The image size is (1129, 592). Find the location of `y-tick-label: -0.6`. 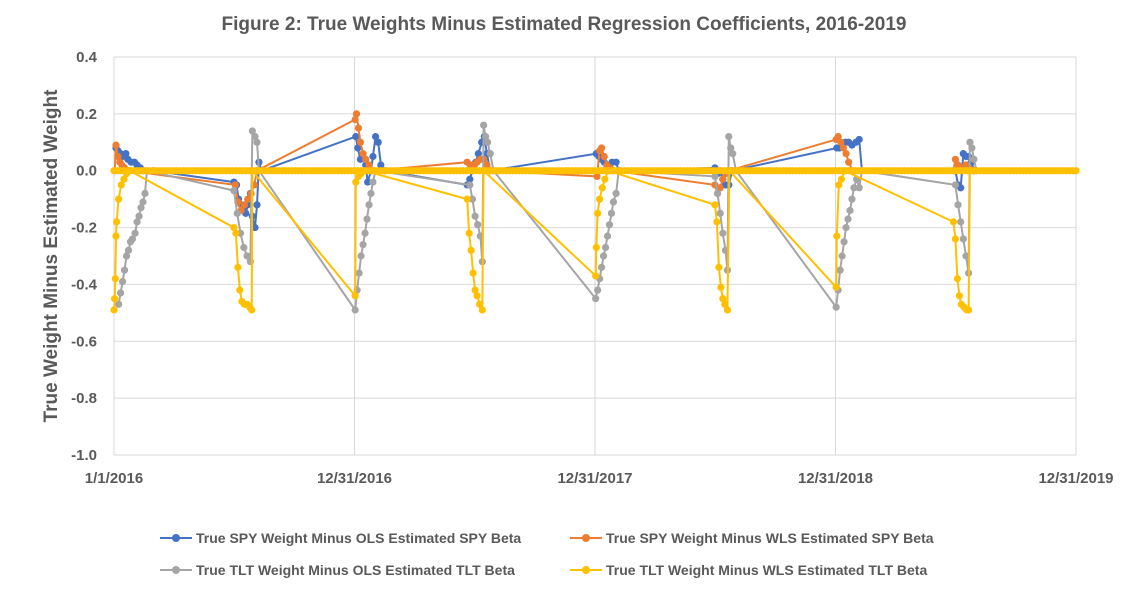

y-tick-label: -0.6 is located at coordinates (84, 341).